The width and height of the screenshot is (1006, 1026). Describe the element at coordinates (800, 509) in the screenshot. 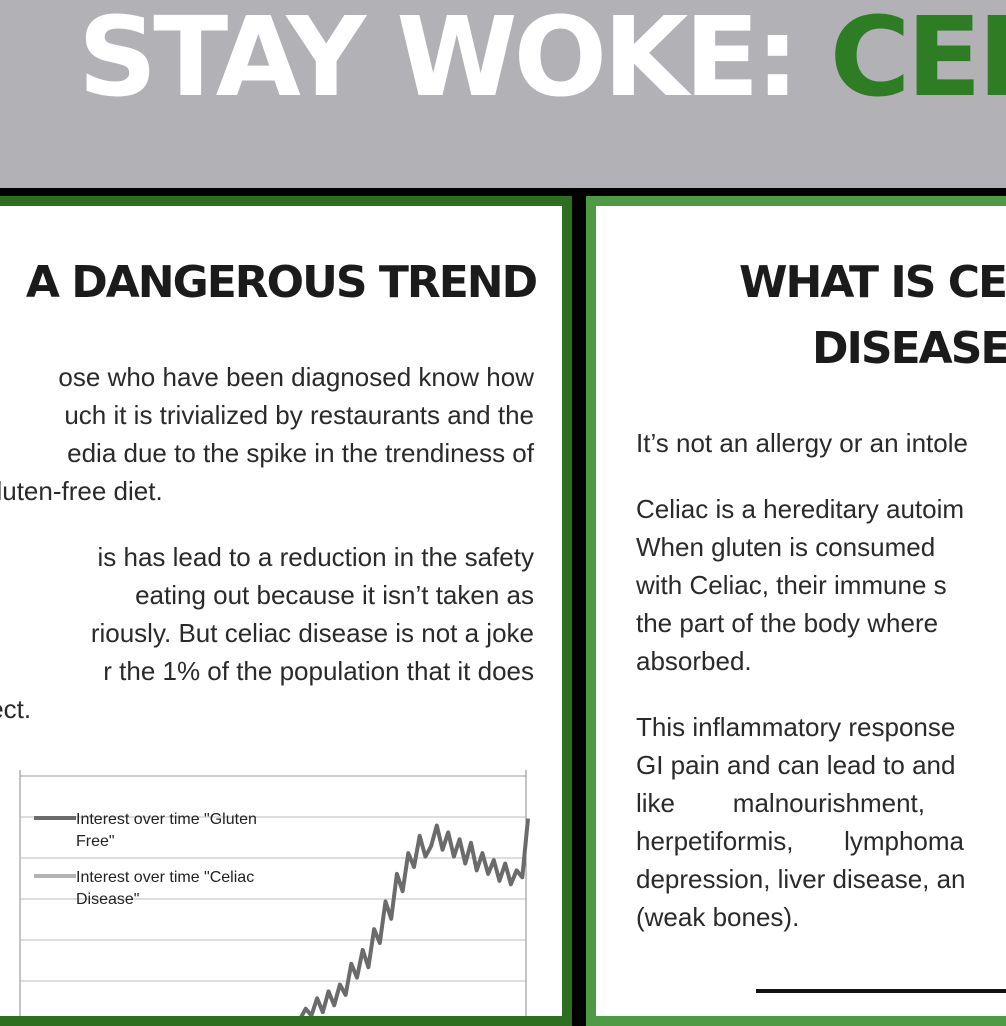

I see `text-line: Celiac is a hereditary autoim` at that location.